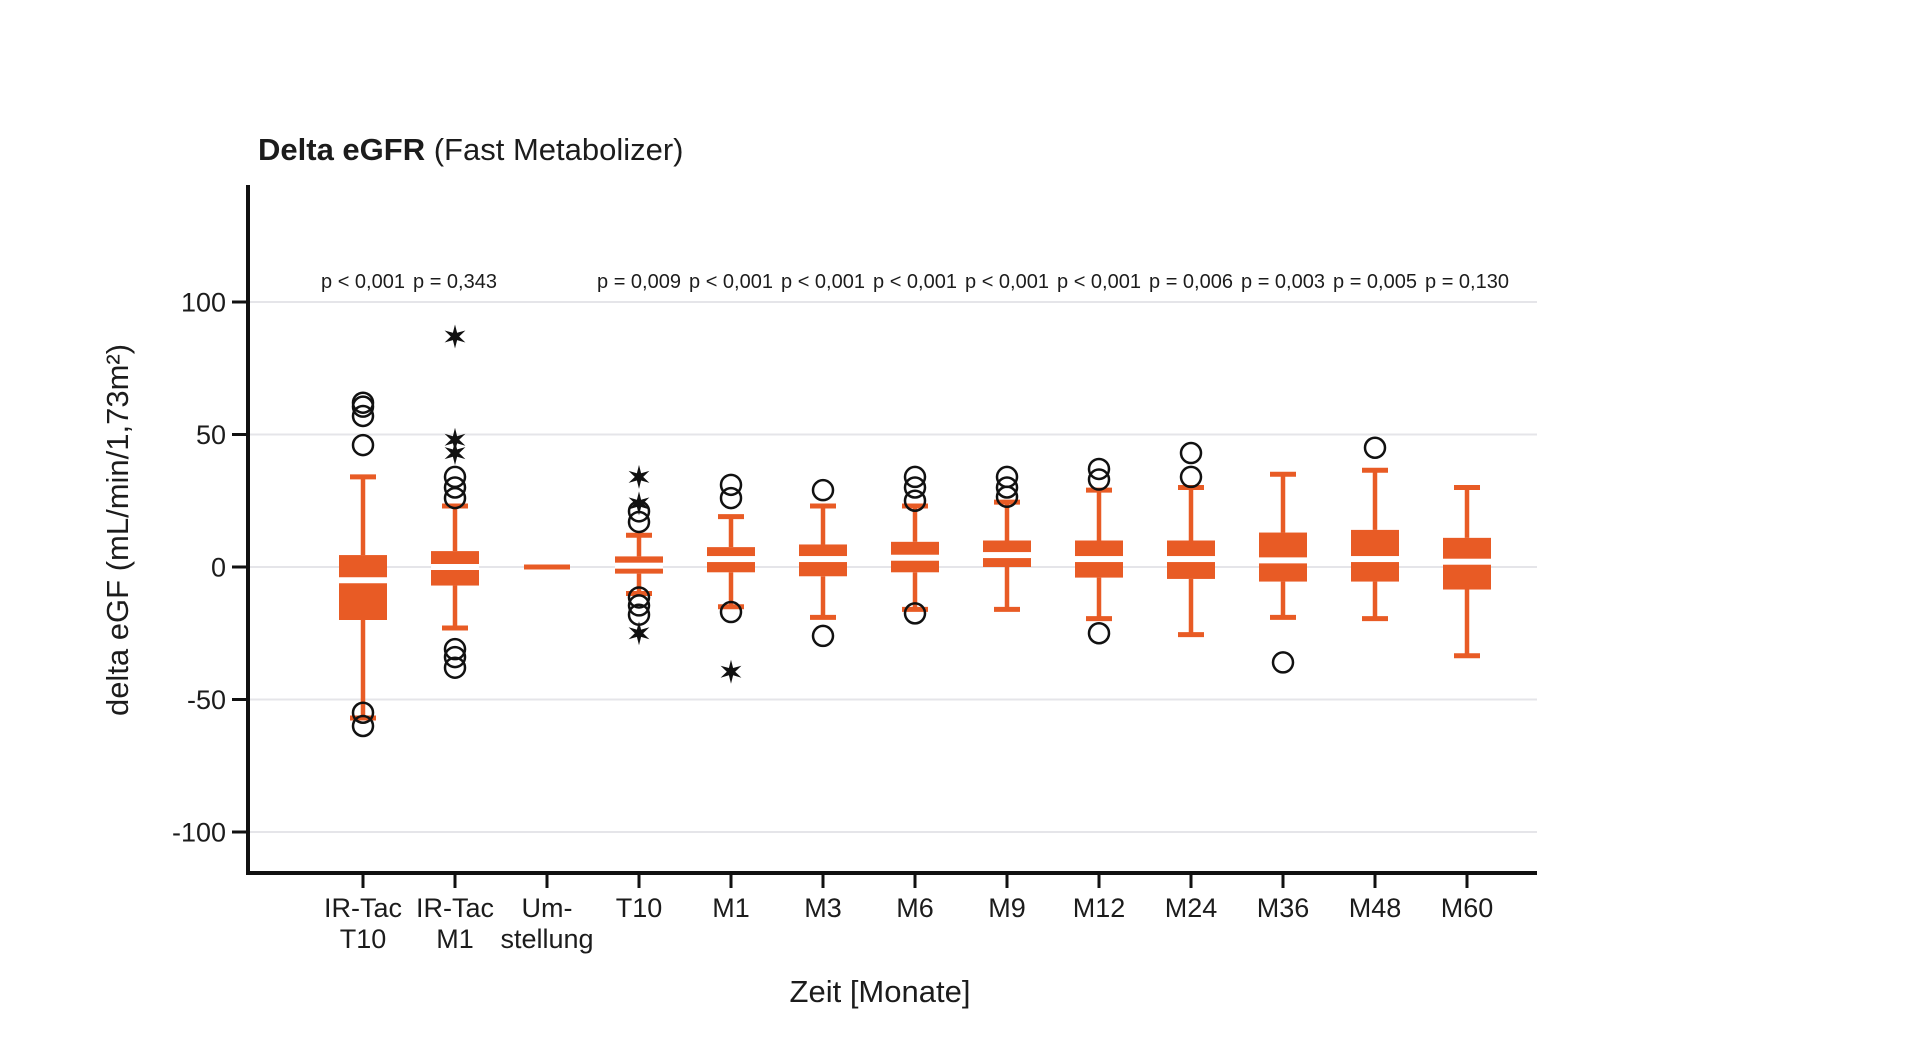  I want to click on box-m36, so click(1283, 572).